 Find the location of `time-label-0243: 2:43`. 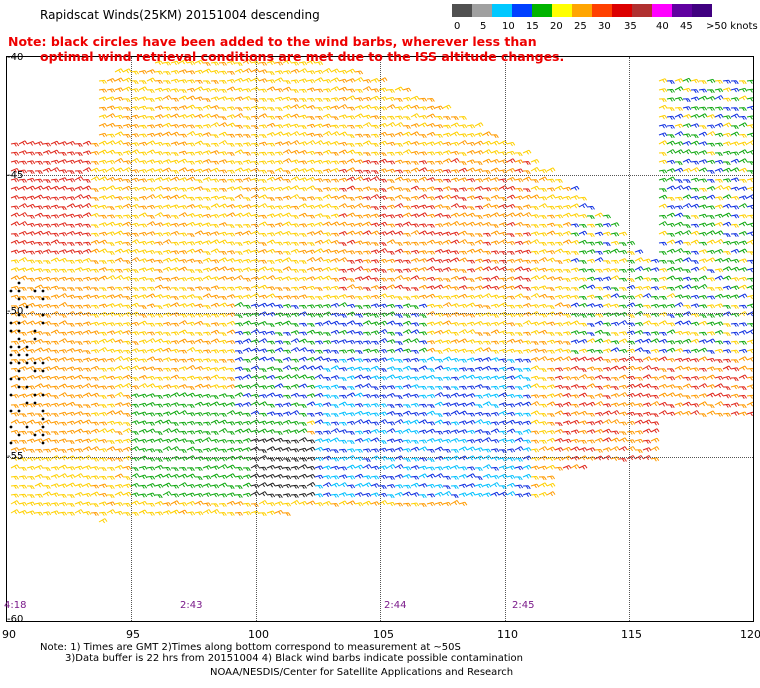

time-label-0243: 2:43 is located at coordinates (191, 605).